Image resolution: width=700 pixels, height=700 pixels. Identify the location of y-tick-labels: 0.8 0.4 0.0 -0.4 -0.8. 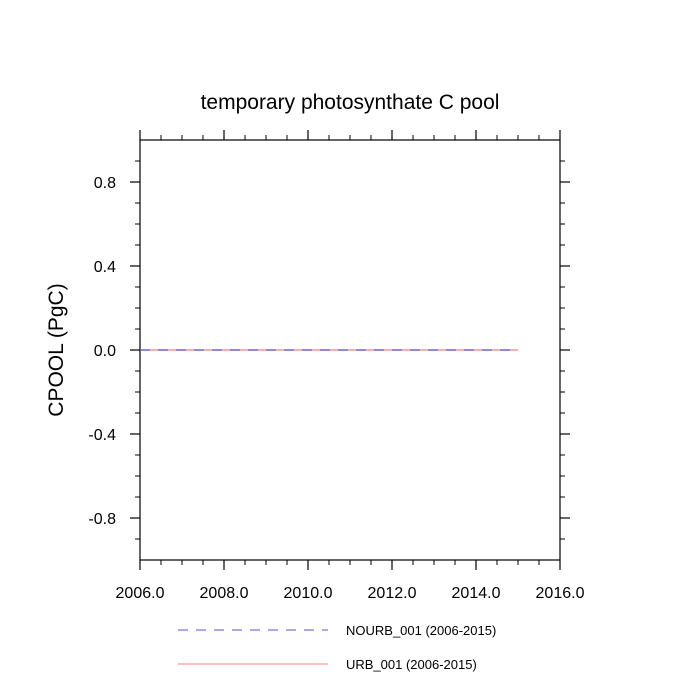
(102, 351).